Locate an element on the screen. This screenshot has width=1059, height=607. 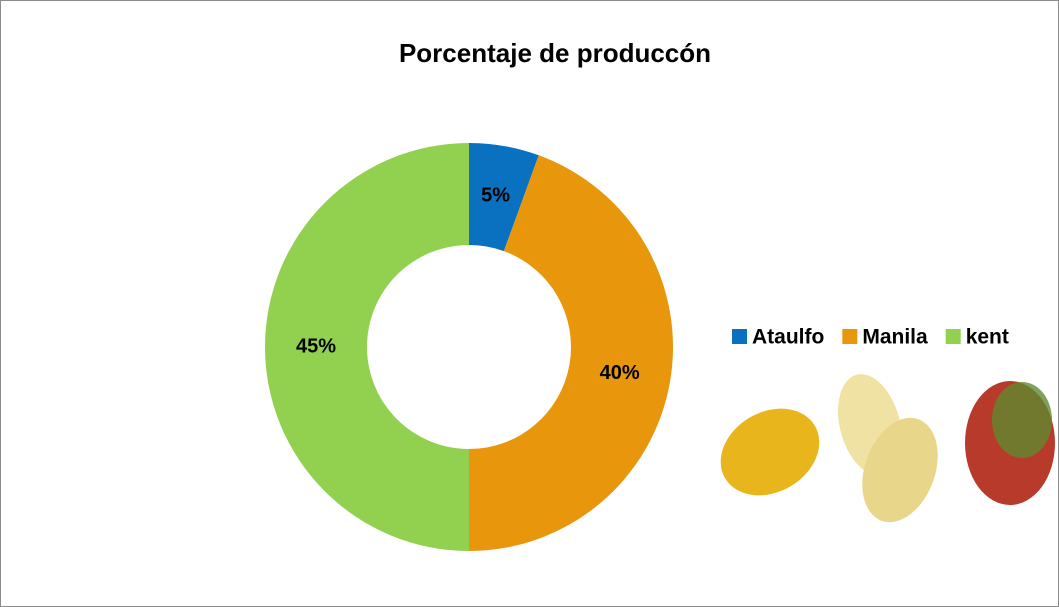
mango-ataulfo-picture is located at coordinates (770, 452).